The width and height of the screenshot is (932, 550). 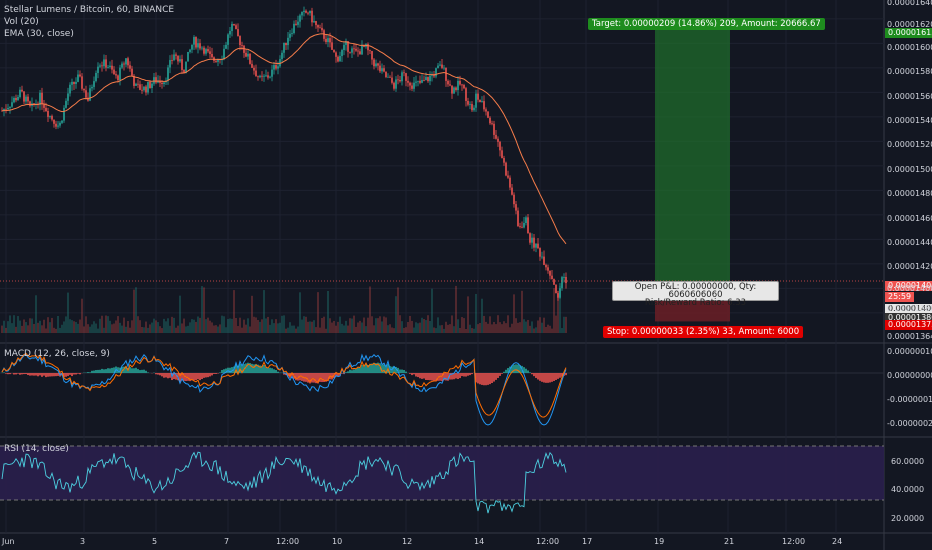 What do you see at coordinates (909, 47) in the screenshot?
I see `price-axis-label: 0.00001600` at bounding box center [909, 47].